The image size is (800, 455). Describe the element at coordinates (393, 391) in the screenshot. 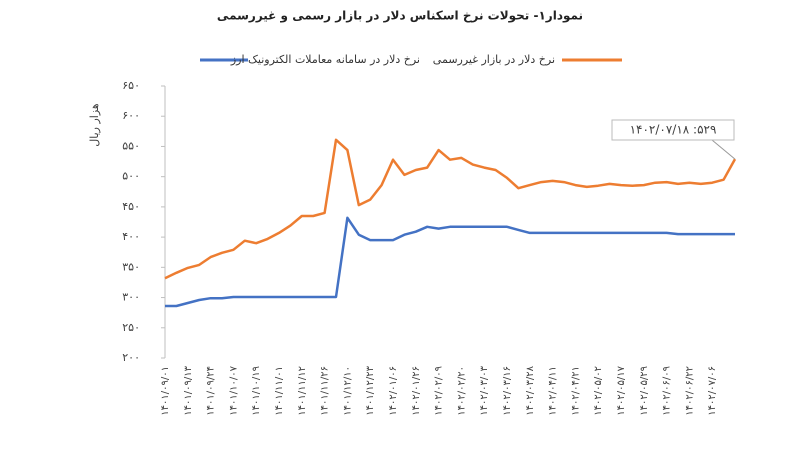

I see `x-tick-label: ۱۴۰۲/۰۱/۰۶` at that location.